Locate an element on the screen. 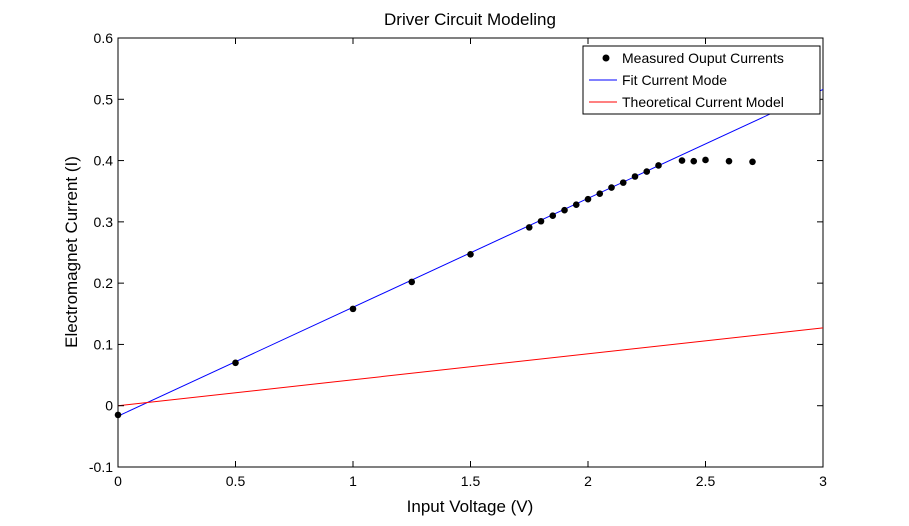 This screenshot has height=526, width=909. x-tick-label: 2.5 is located at coordinates (706, 481).